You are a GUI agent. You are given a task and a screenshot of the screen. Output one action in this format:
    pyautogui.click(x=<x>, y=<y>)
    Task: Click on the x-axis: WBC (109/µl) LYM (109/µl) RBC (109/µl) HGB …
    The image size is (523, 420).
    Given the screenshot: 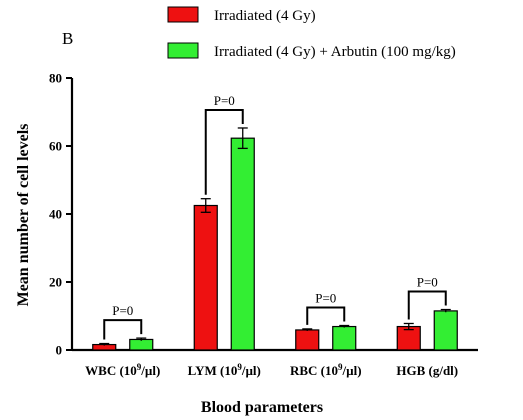 What is the action you would take?
    pyautogui.click(x=275, y=363)
    